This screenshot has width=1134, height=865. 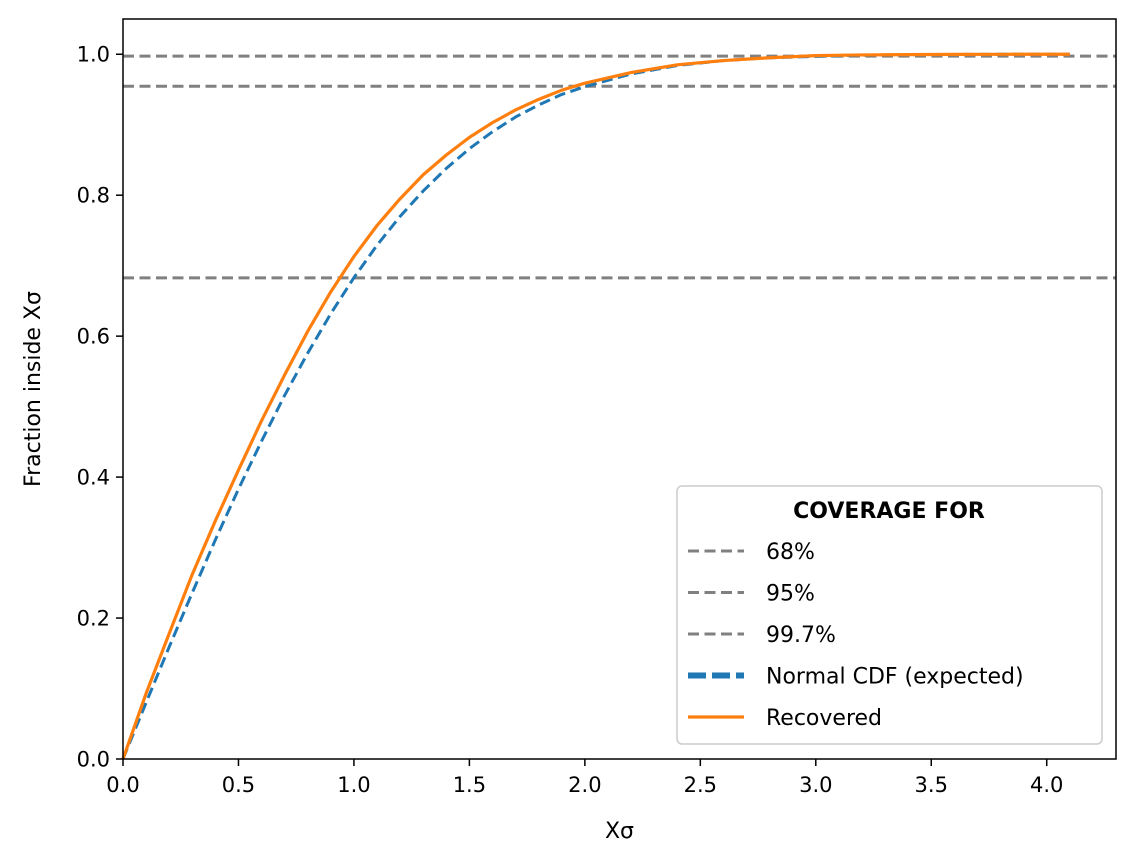 I want to click on y-axis-label: Fraction inside Xσ, so click(x=33, y=389).